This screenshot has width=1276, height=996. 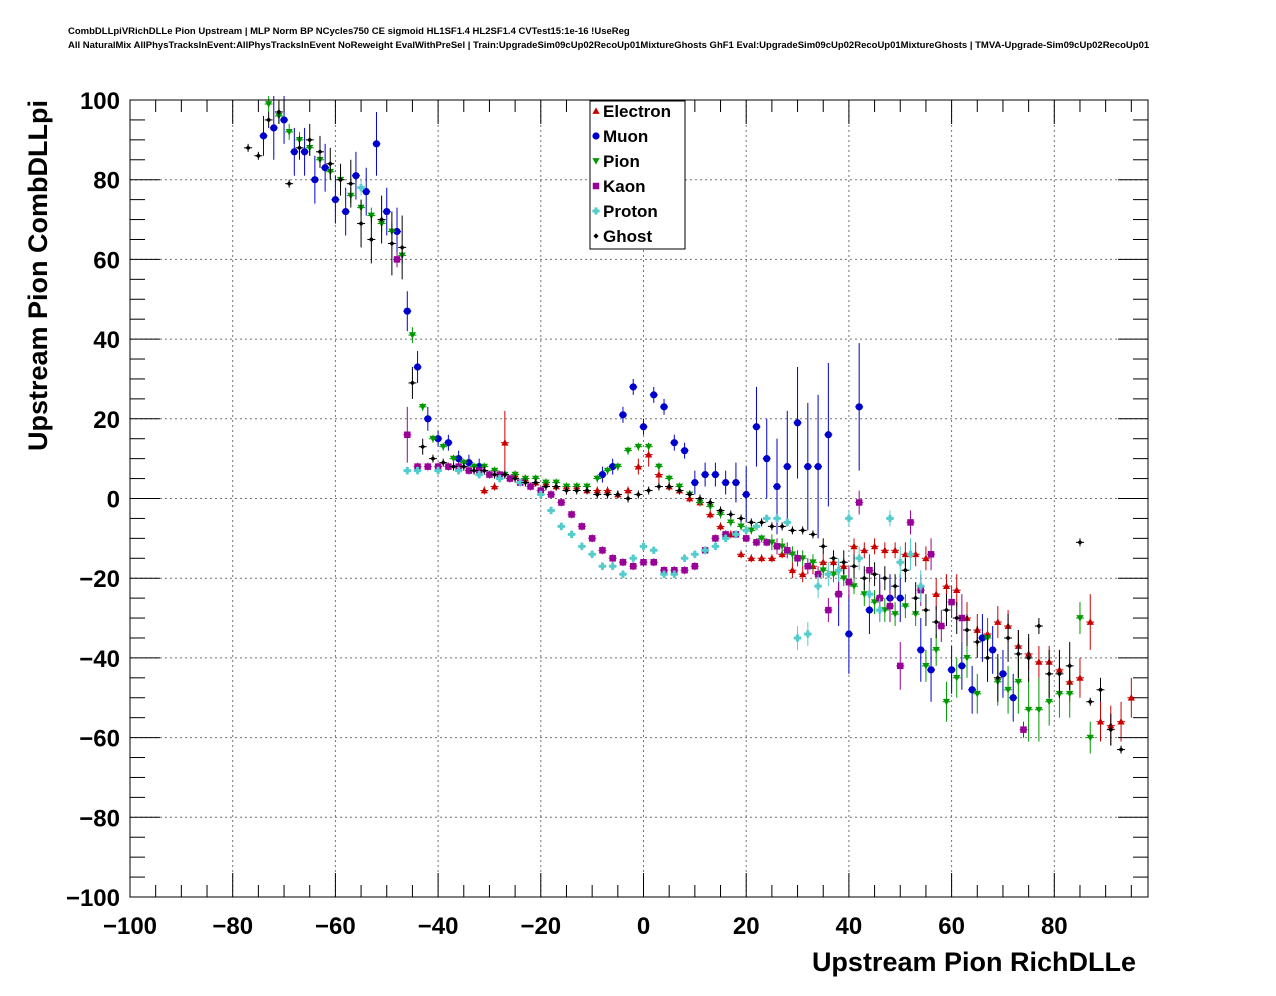 What do you see at coordinates (637, 175) in the screenshot?
I see `legend: Electron Muon Pion Kaon Proton Ghost` at bounding box center [637, 175].